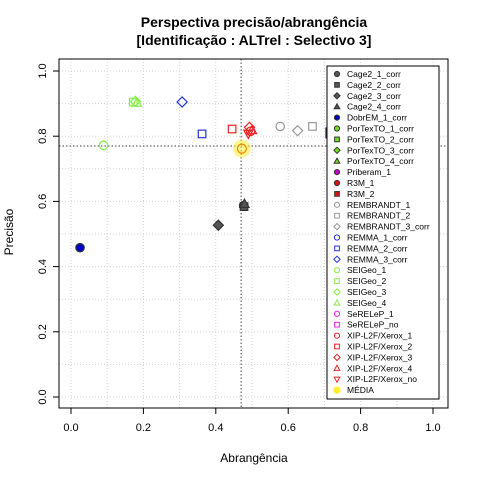 This screenshot has height=480, width=480. What do you see at coordinates (377, 259) in the screenshot?
I see `legend-label: REMMA_3_corr` at bounding box center [377, 259].